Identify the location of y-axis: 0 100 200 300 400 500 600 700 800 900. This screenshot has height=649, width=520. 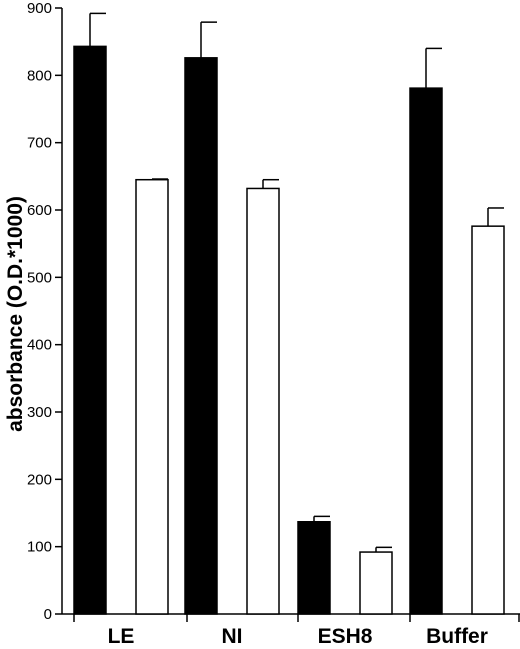
(45, 311).